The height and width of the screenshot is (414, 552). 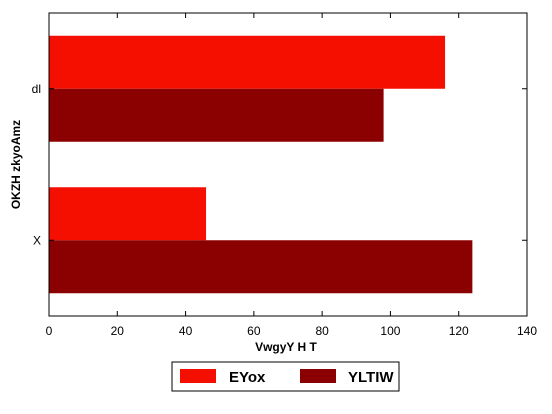 What do you see at coordinates (527, 331) in the screenshot?
I see `x-tick-label-140: 140` at bounding box center [527, 331].